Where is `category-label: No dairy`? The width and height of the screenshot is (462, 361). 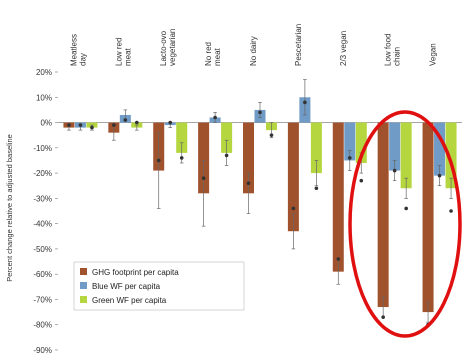
category-label: No dairy is located at coordinates (253, 51).